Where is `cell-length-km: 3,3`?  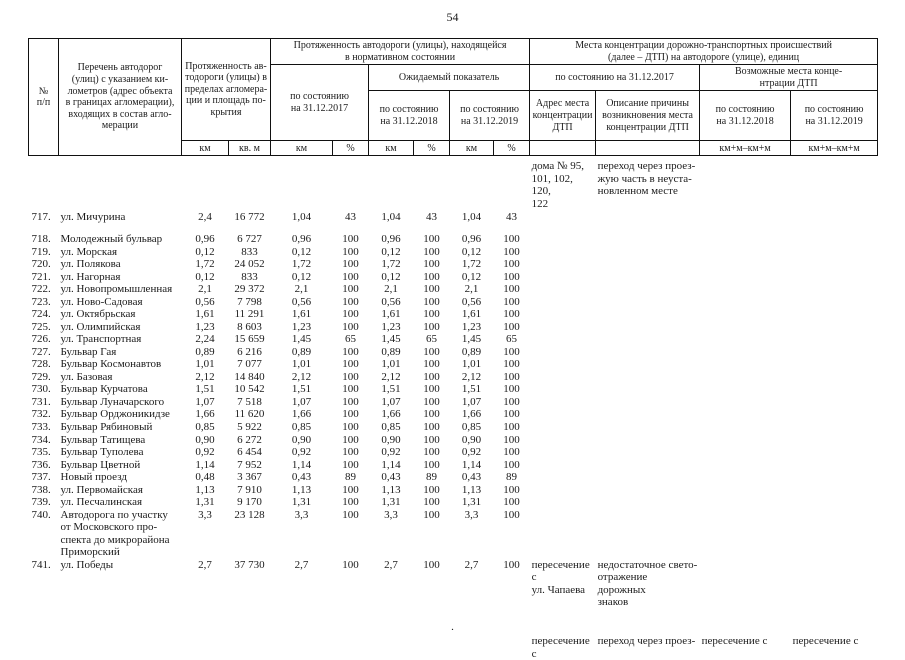
cell-length-km: 3,3 is located at coordinates (205, 514).